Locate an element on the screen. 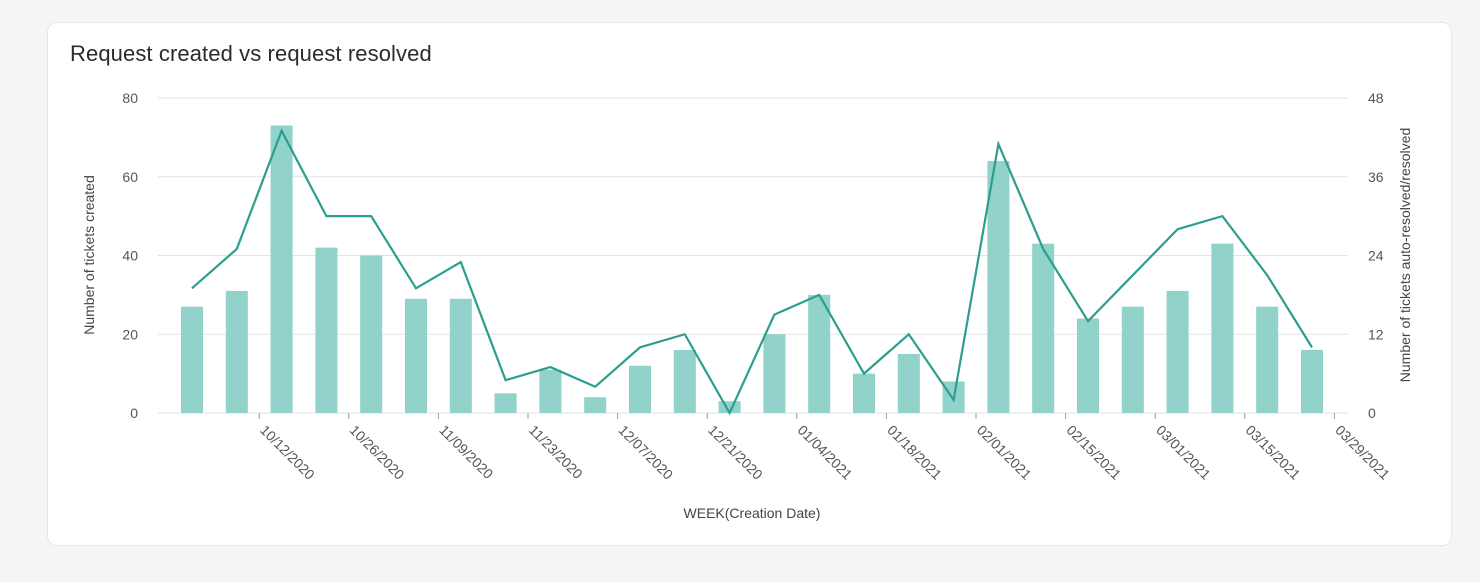  left-axis-ticks: 0 20 40 60 80 is located at coordinates (130, 255).